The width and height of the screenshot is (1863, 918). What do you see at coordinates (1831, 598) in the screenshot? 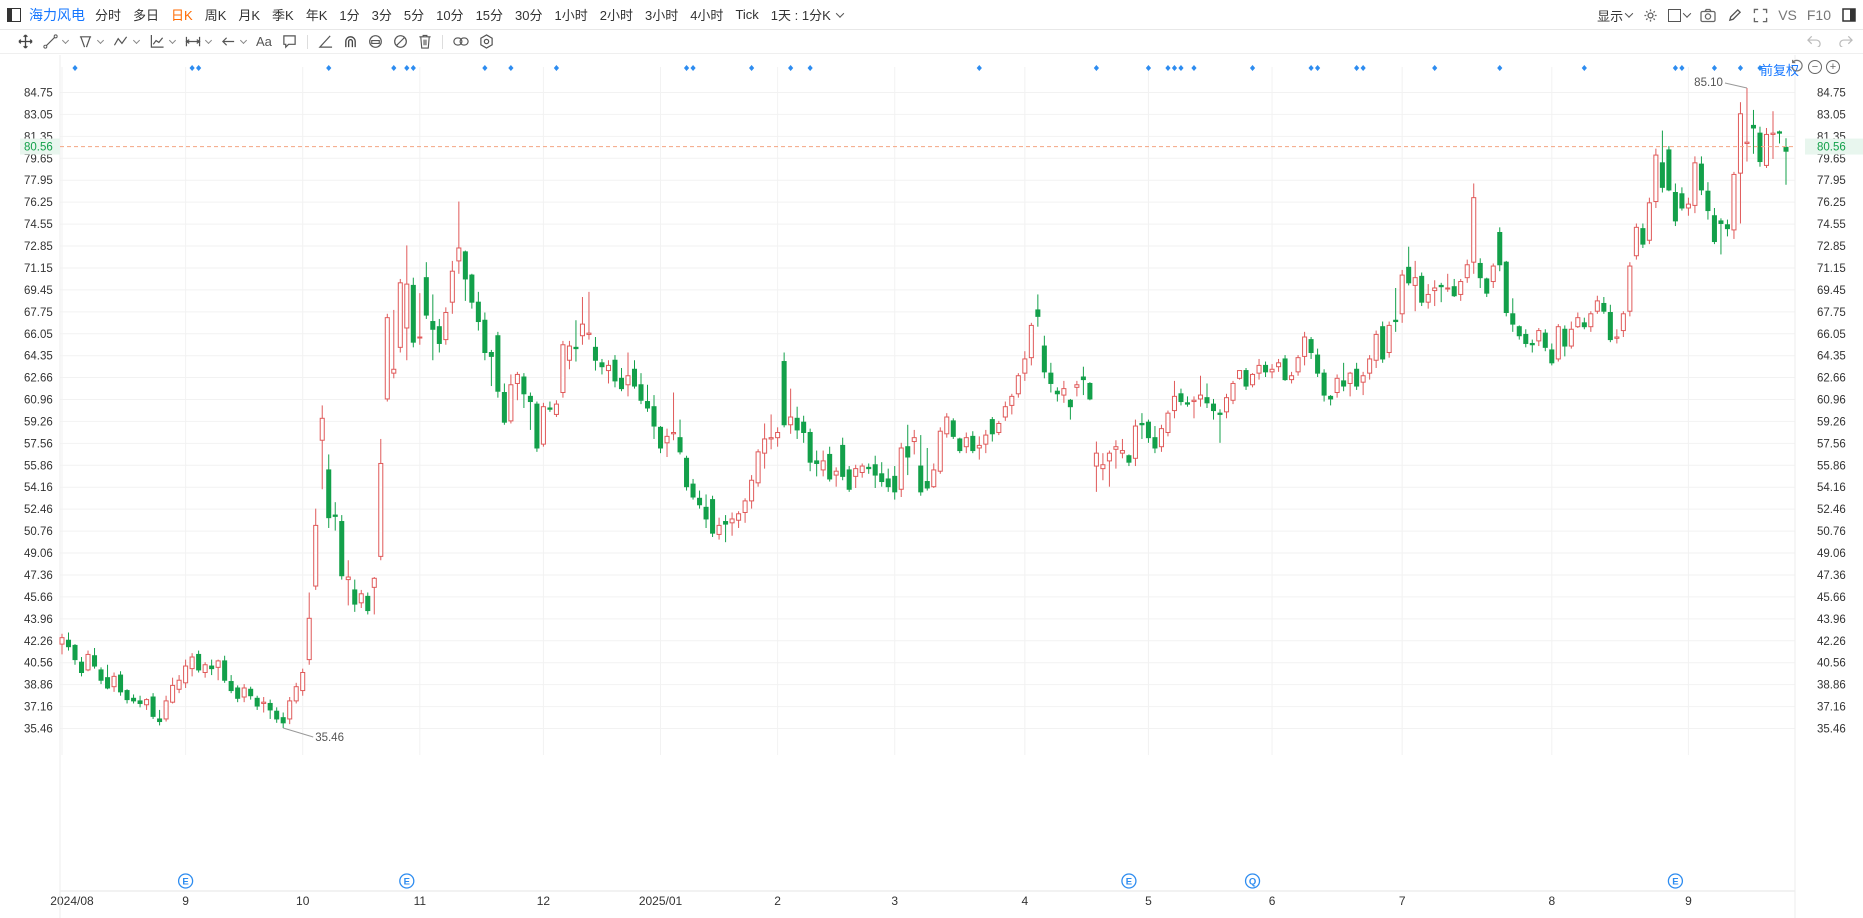
I see `y-tick-label-right: 45.66` at bounding box center [1831, 598].